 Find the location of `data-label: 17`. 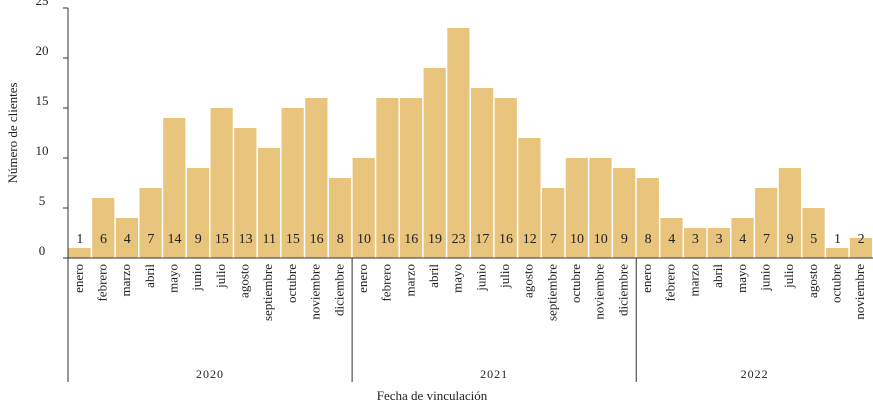

data-label: 17 is located at coordinates (482, 239).